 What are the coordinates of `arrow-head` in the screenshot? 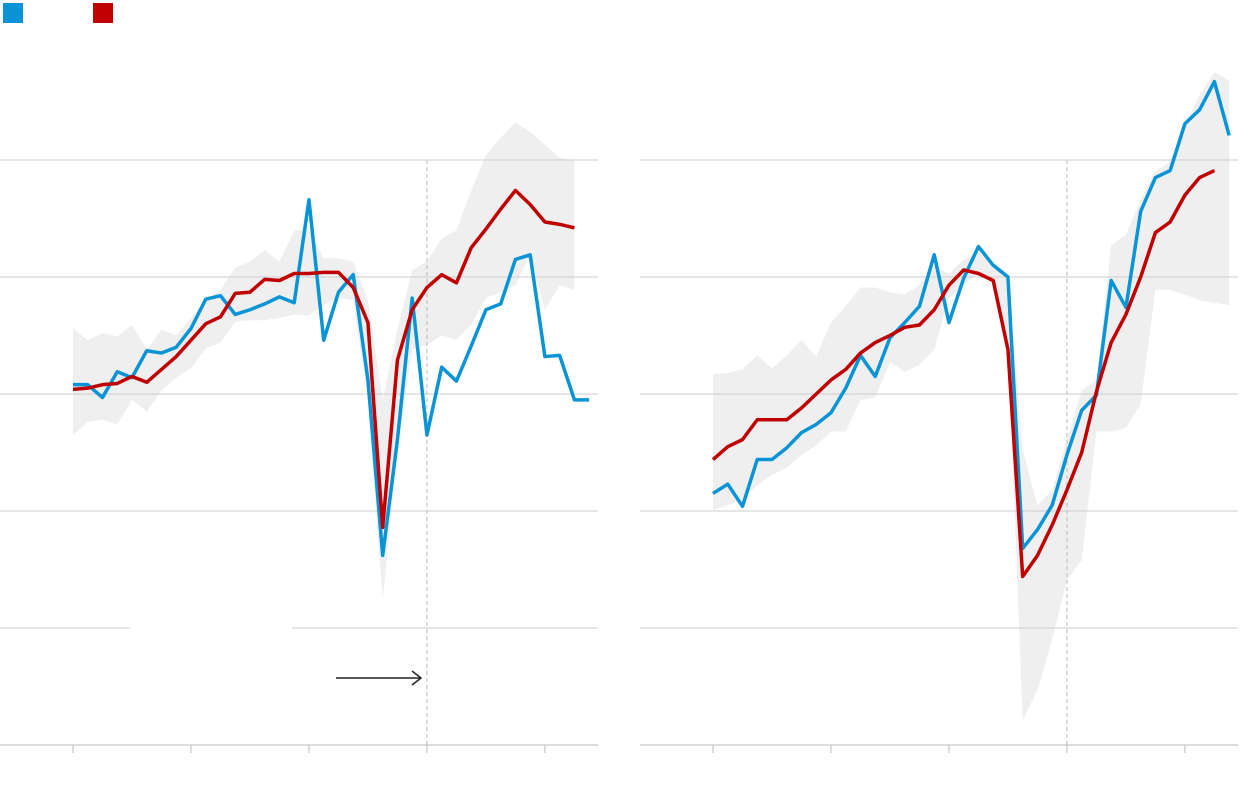 It's located at (417, 678).